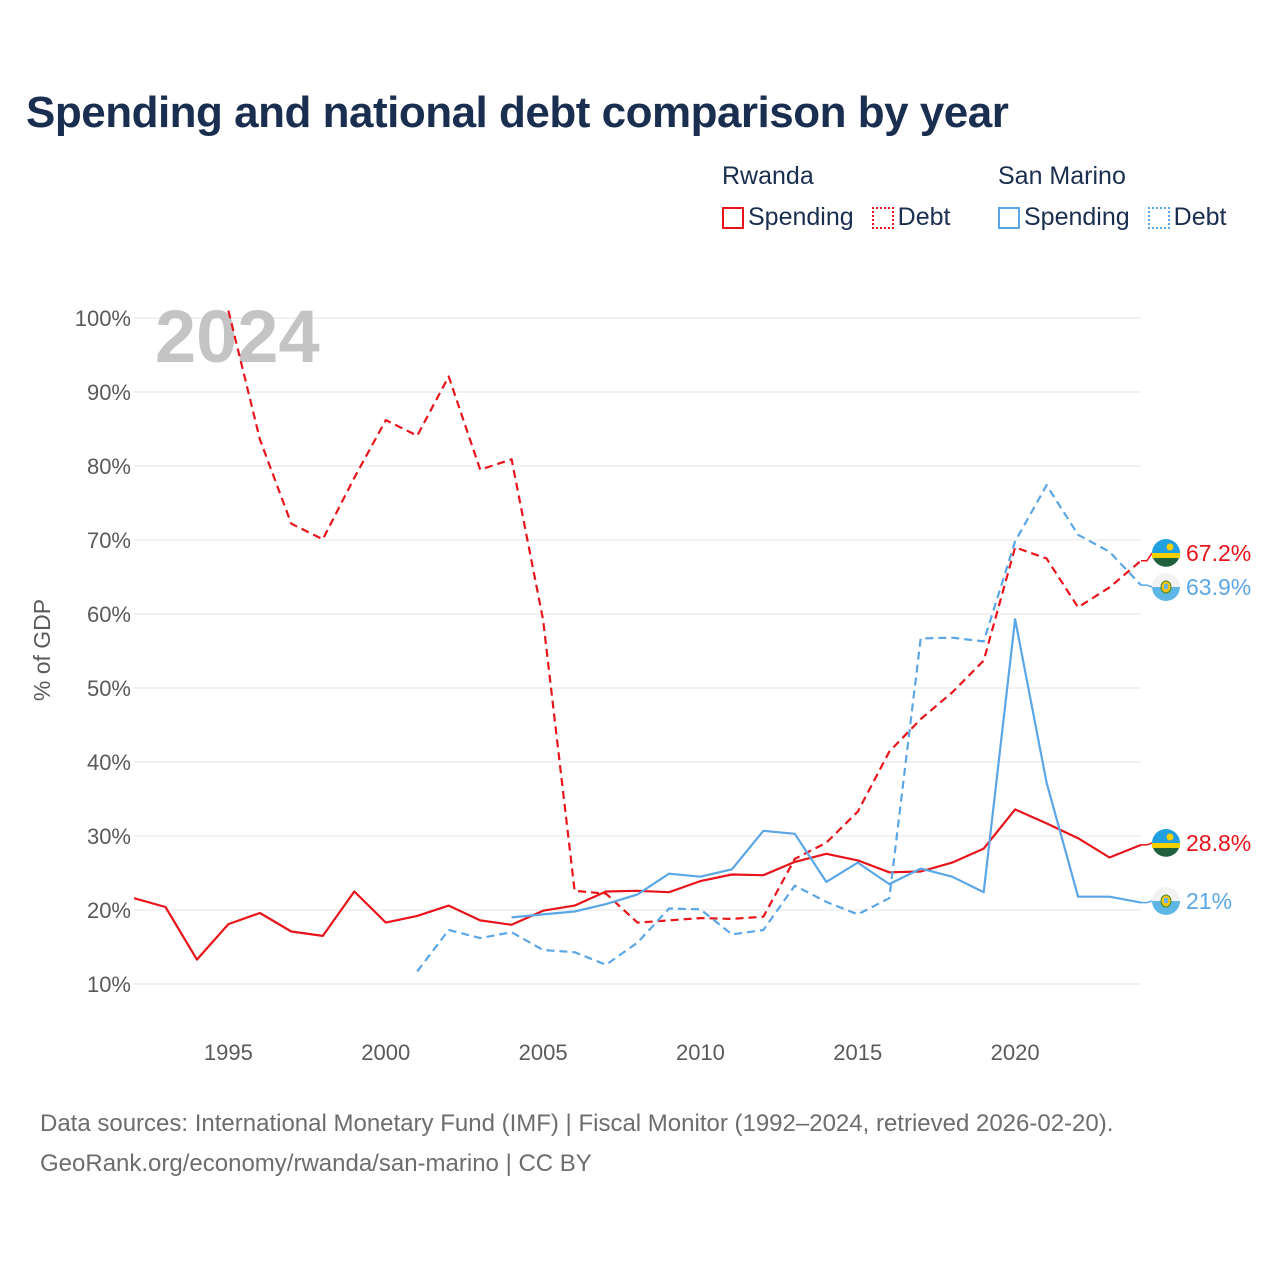 This screenshot has height=1280, width=1280. I want to click on x-tick-label: 2015, so click(857, 1052).